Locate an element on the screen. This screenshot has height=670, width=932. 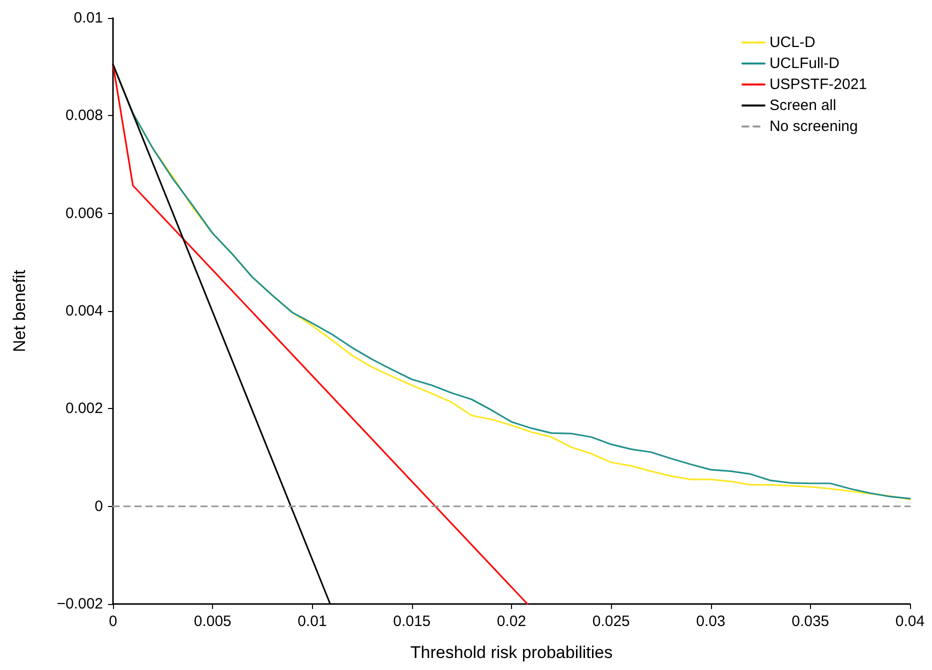
y-axis-title: Net benefit is located at coordinates (19, 311).